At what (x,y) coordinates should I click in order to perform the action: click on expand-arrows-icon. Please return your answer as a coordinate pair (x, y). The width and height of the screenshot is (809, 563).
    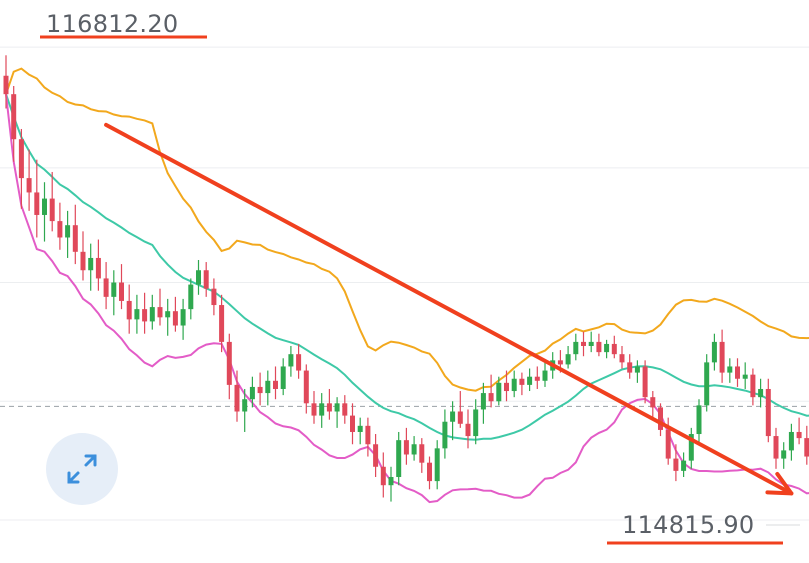
    Looking at the image, I should click on (82, 469).